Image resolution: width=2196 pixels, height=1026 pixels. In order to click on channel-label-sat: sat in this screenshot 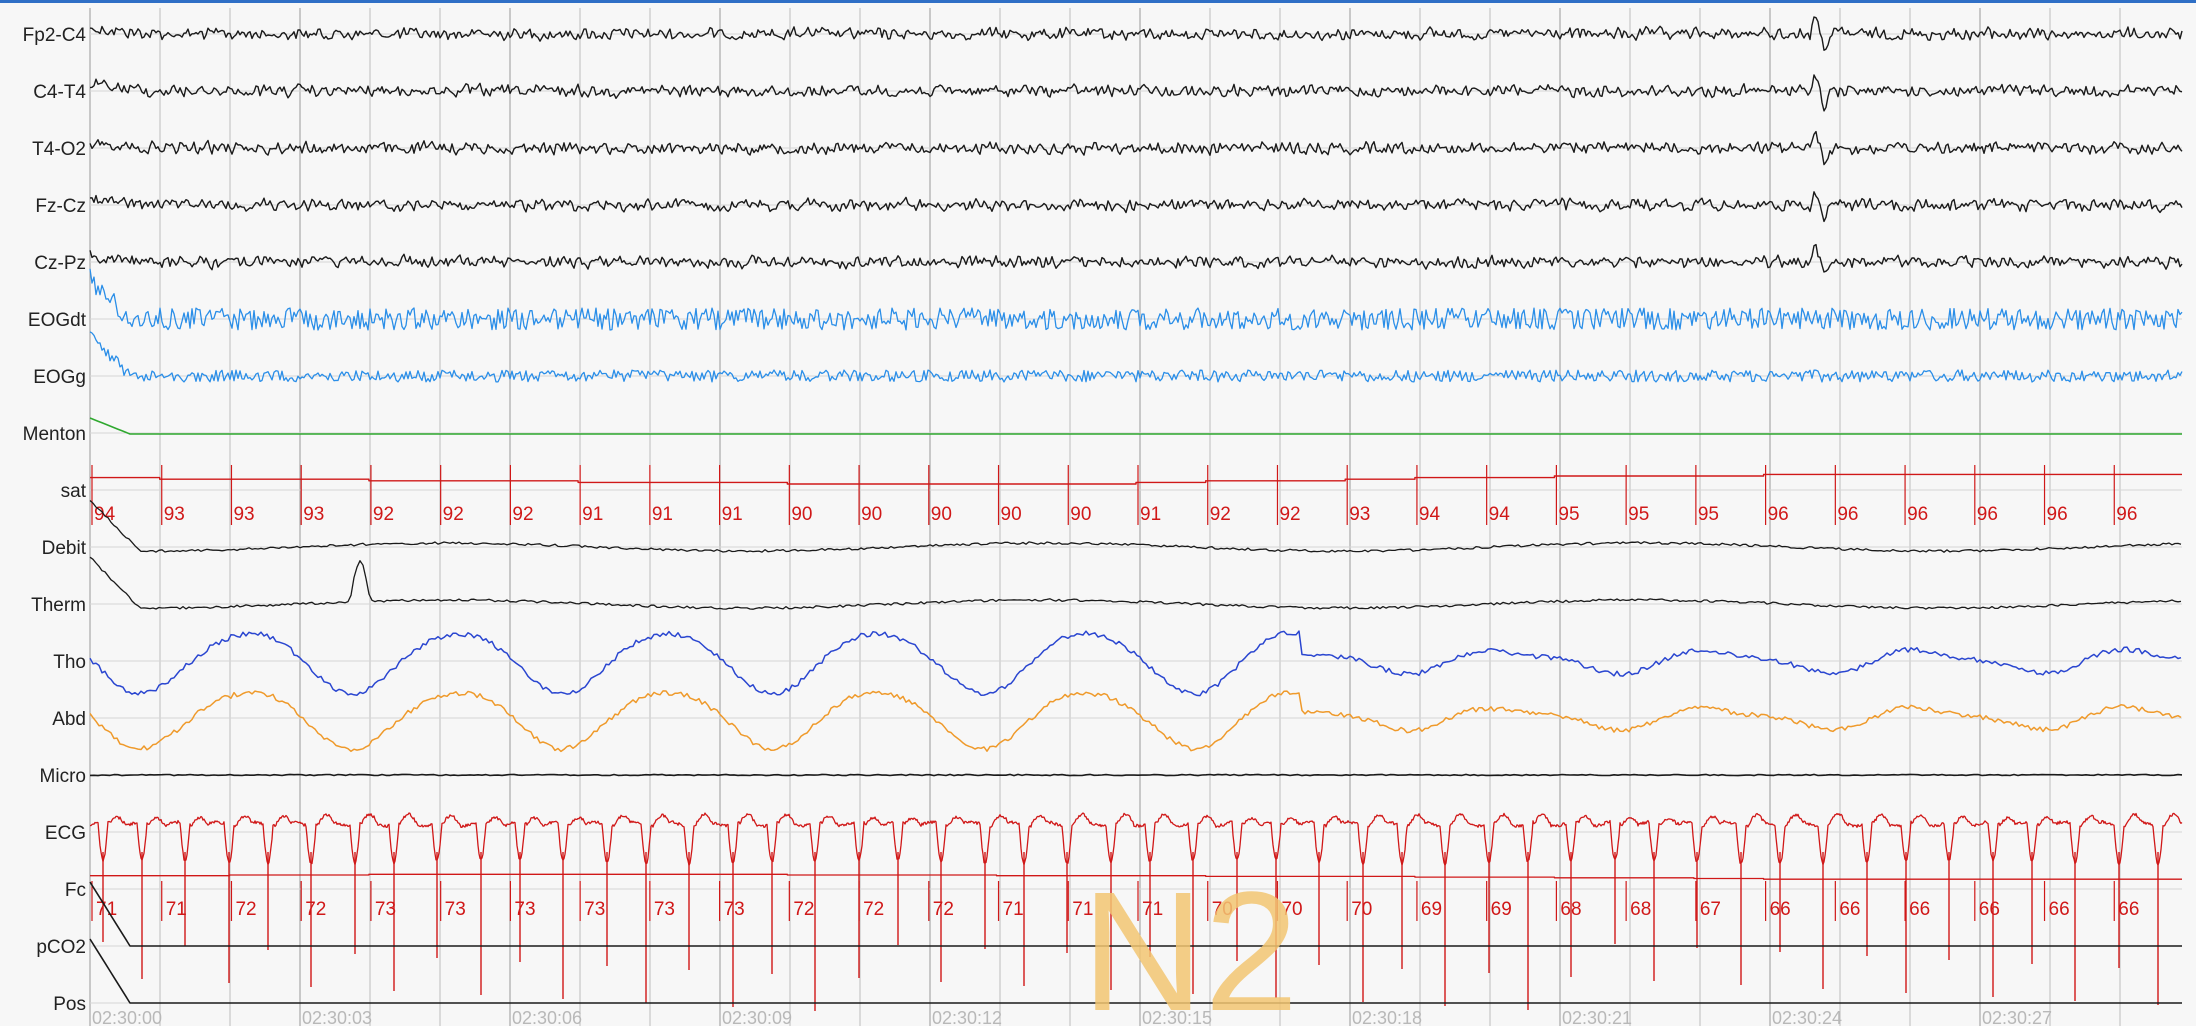, I will do `click(74, 491)`.